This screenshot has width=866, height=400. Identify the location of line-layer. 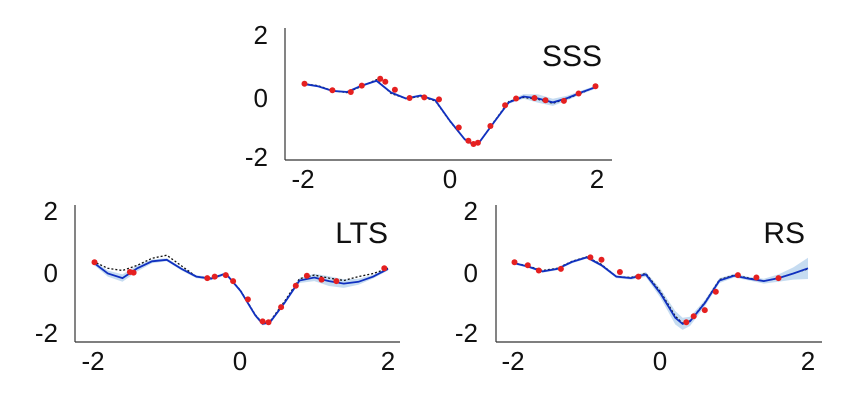
(450, 111).